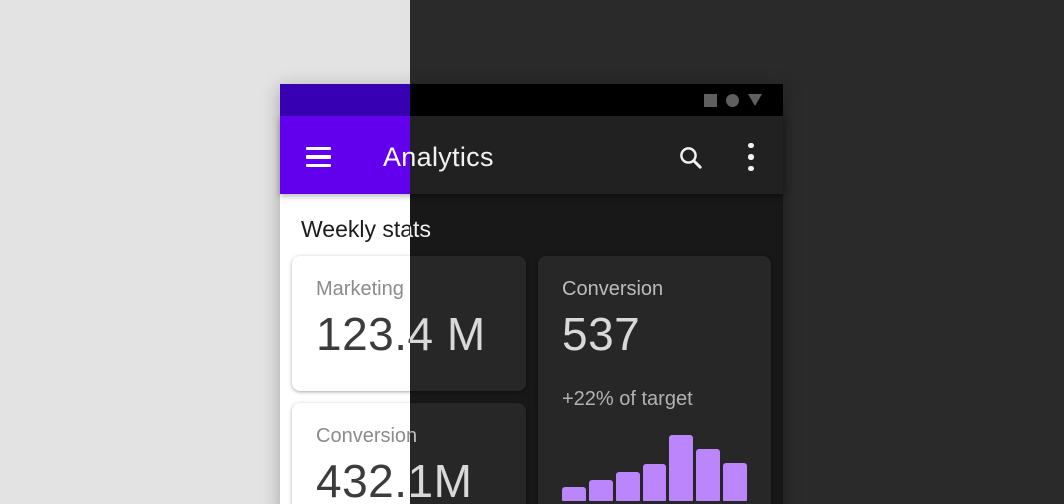  What do you see at coordinates (755, 100) in the screenshot?
I see `triangle-down-icon` at bounding box center [755, 100].